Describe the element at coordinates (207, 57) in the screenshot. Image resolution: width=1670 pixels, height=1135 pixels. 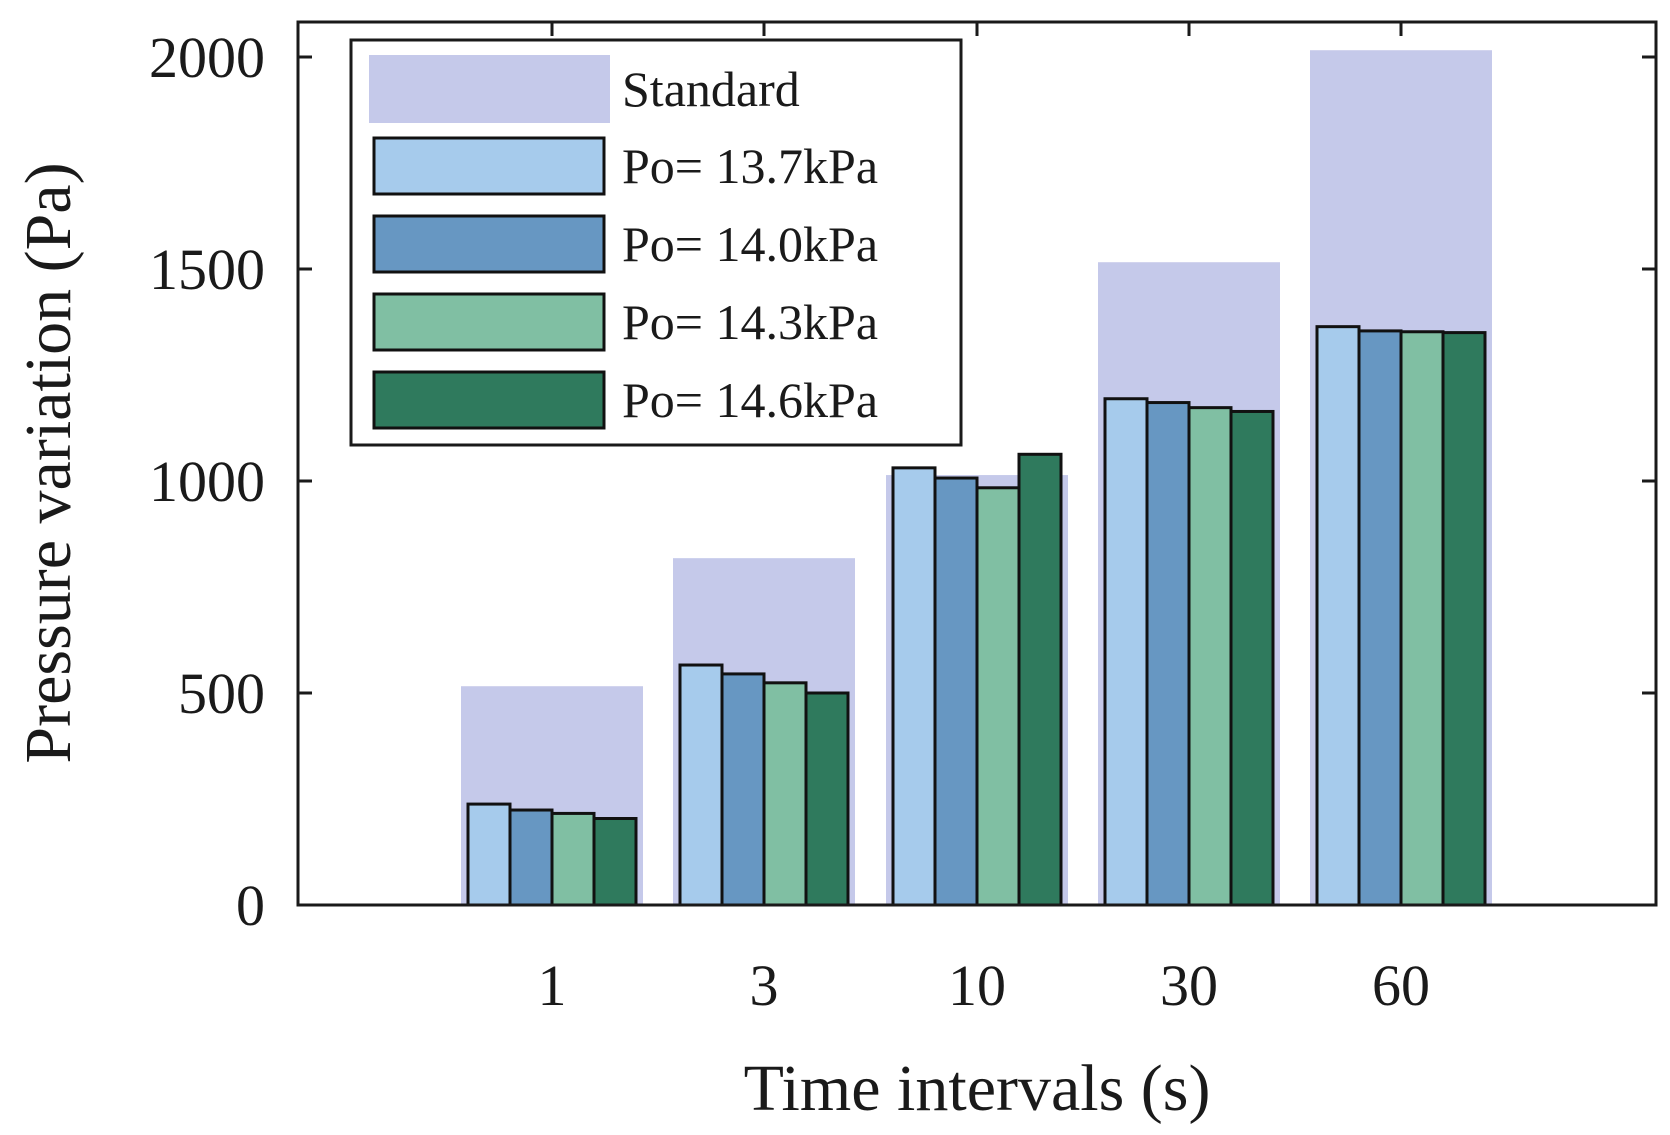
I see `y-tick-label: 2000` at that location.